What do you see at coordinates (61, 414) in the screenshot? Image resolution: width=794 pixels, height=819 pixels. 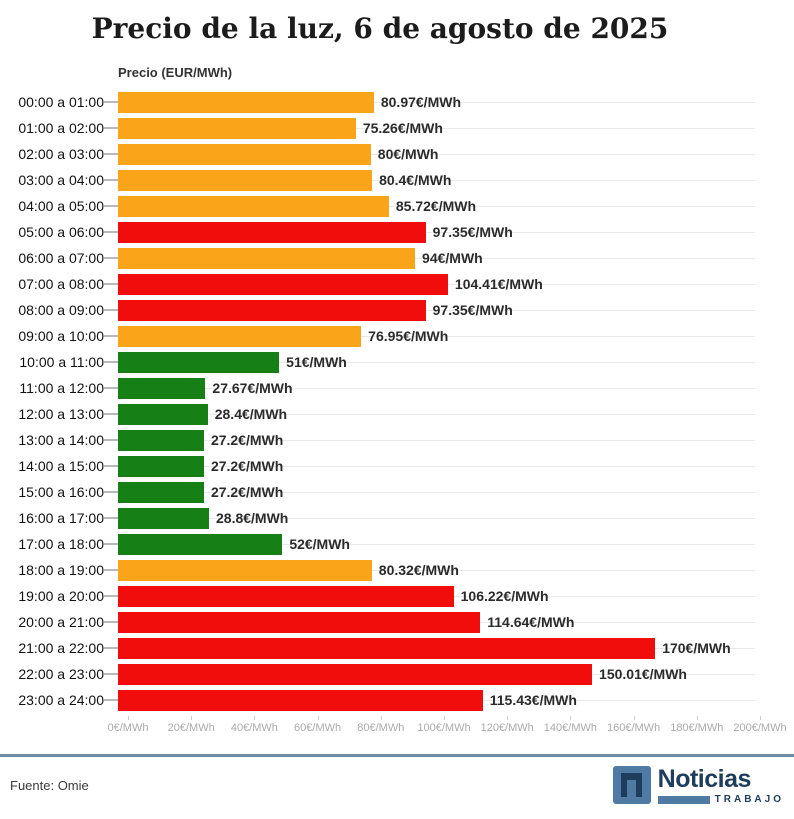 I see `y-axis-label: 12:00 a 13:00` at bounding box center [61, 414].